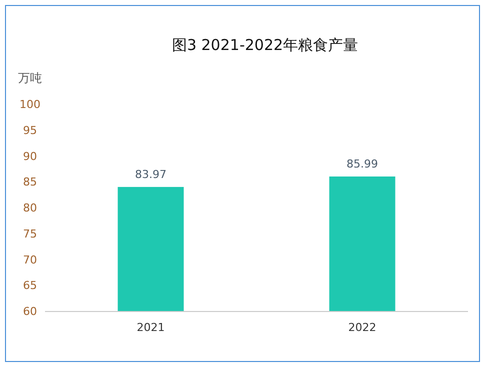 The width and height of the screenshot is (486, 367). What do you see at coordinates (30, 208) in the screenshot?
I see `y-tick-label: 80` at bounding box center [30, 208].